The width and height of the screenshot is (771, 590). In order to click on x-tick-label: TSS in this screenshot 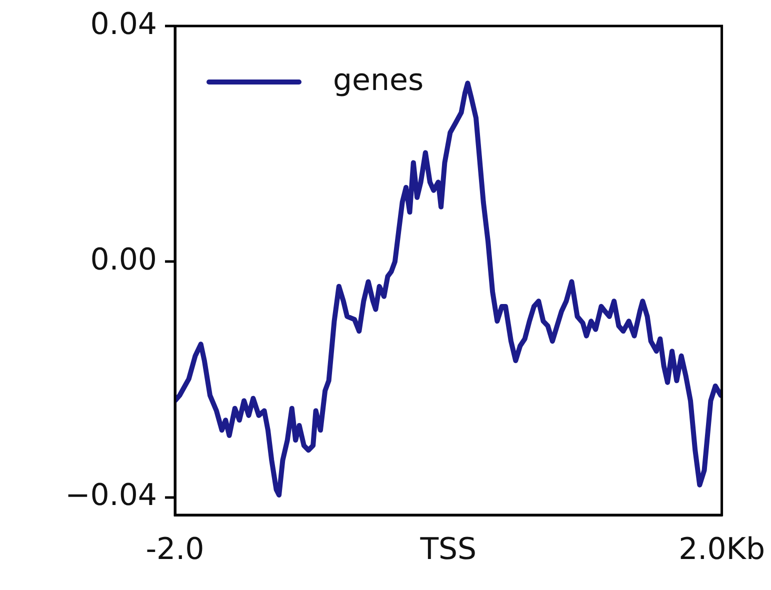, I will do `click(448, 549)`.